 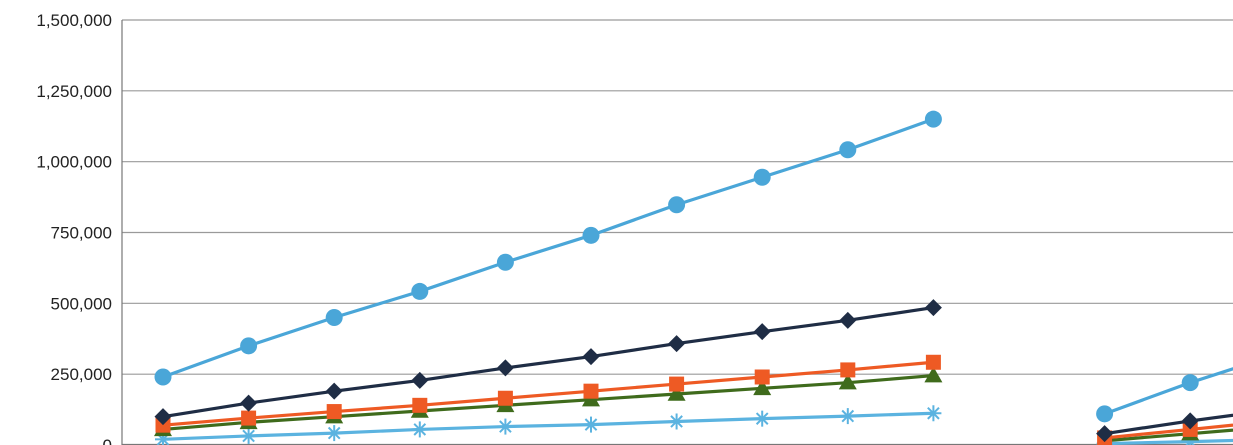 What do you see at coordinates (74, 162) in the screenshot?
I see `y-tick-label: 1,000,000` at bounding box center [74, 162].